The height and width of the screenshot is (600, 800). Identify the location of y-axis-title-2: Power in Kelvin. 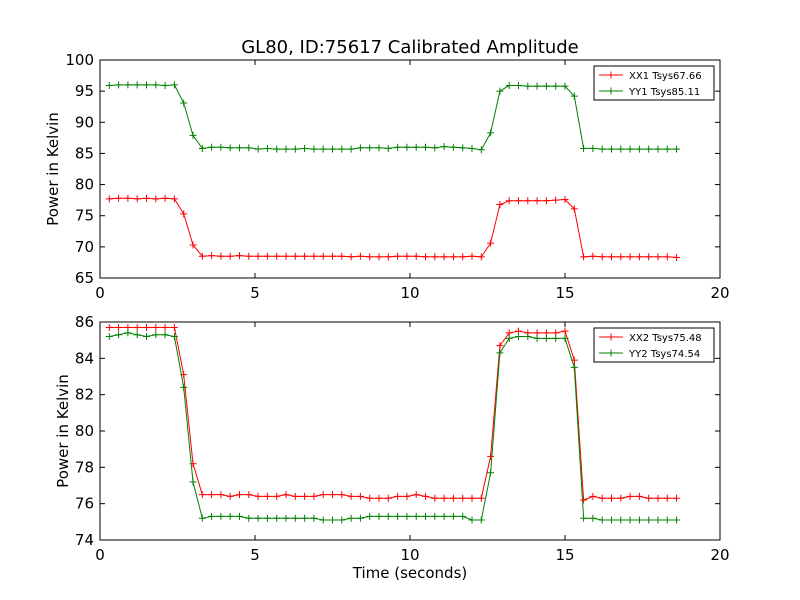
(63, 431).